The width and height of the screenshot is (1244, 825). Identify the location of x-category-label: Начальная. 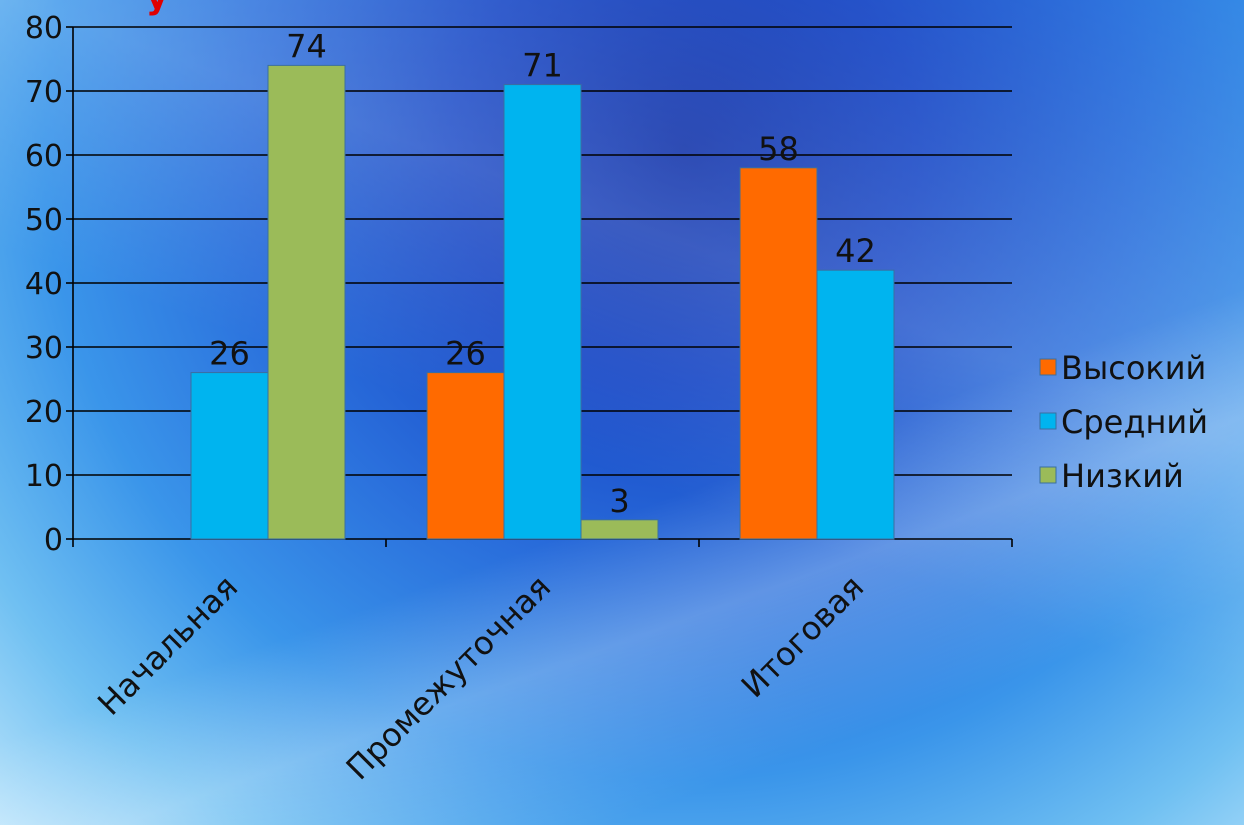
(167, 645).